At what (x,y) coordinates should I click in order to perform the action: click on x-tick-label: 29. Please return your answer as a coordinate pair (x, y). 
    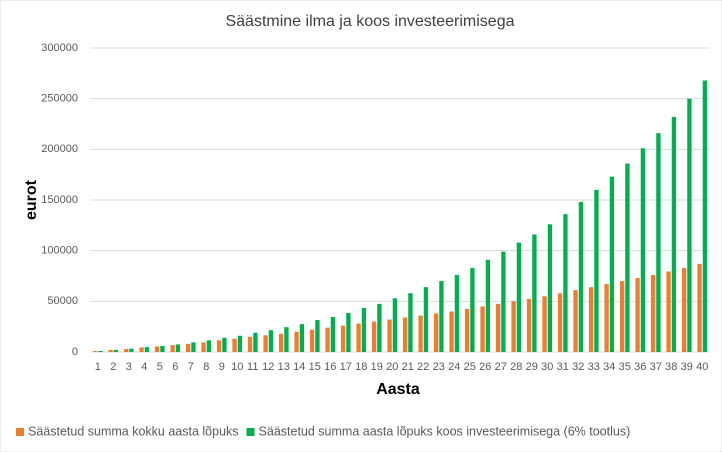
    Looking at the image, I should click on (532, 367).